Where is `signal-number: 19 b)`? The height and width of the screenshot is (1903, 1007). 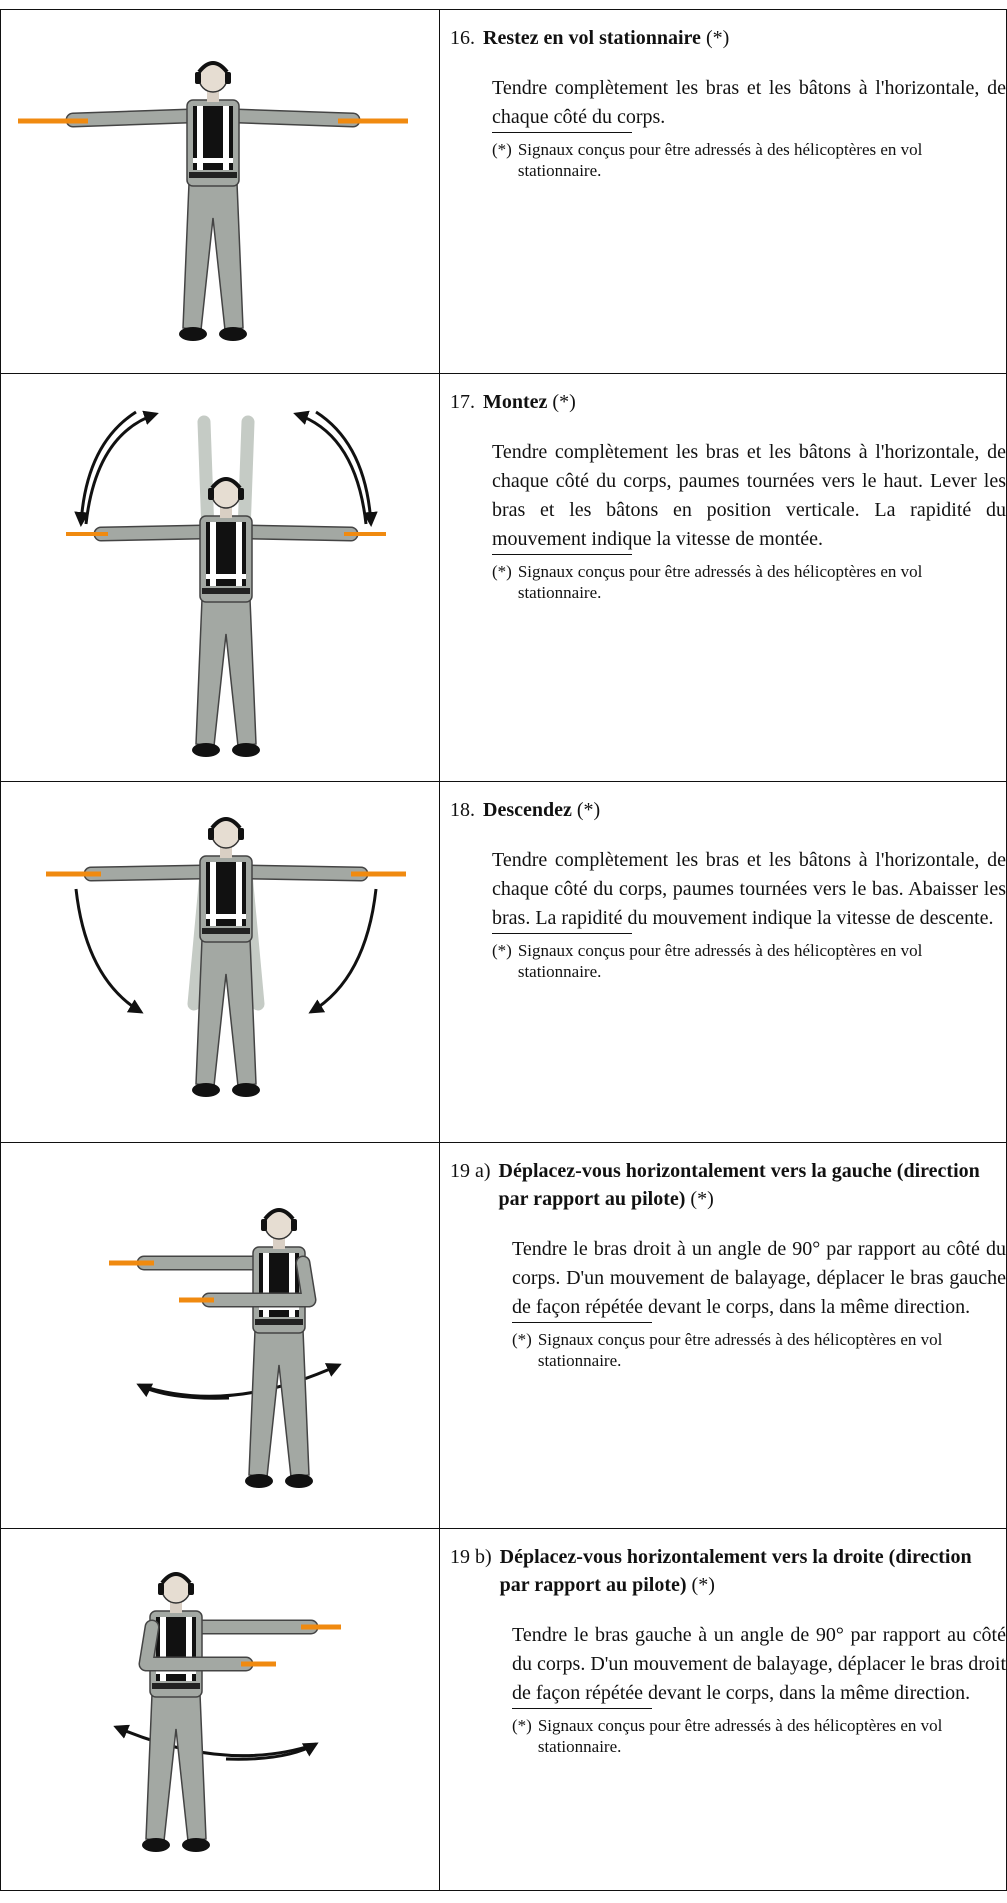 signal-number: 19 b) is located at coordinates (471, 1557).